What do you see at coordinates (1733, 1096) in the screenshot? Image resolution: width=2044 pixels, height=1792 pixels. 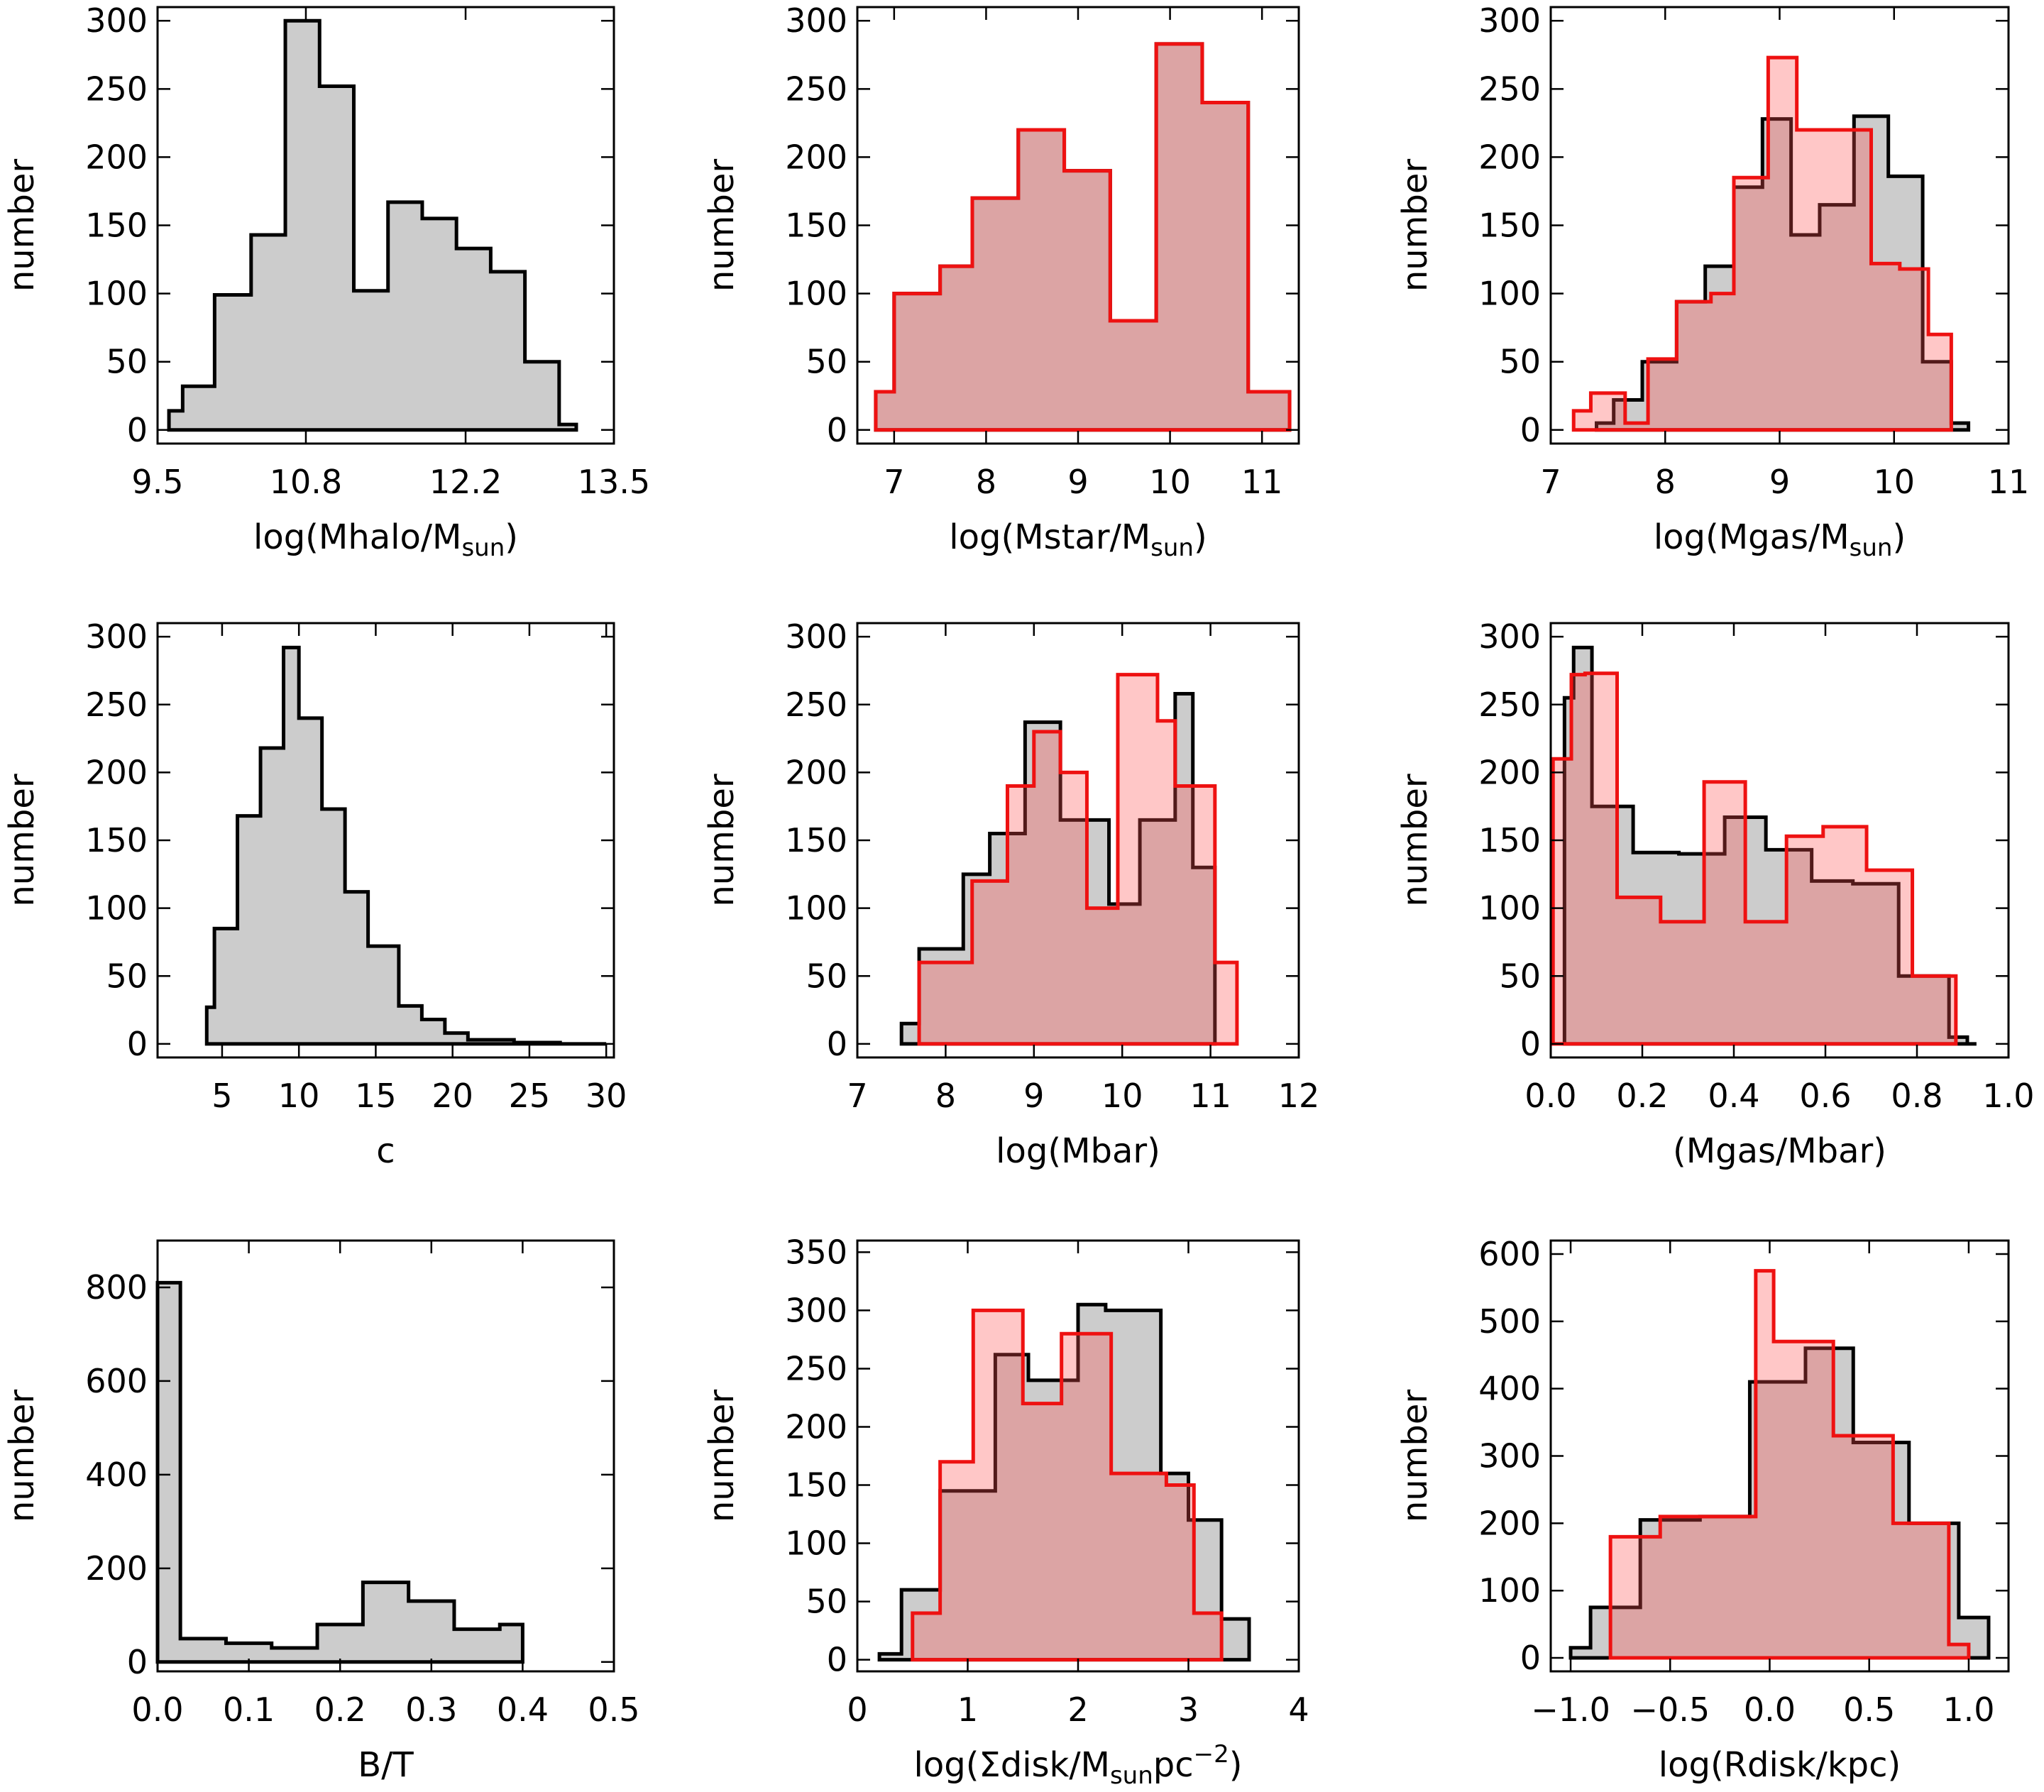 I see `x-tick-label: 0.4` at bounding box center [1733, 1096].